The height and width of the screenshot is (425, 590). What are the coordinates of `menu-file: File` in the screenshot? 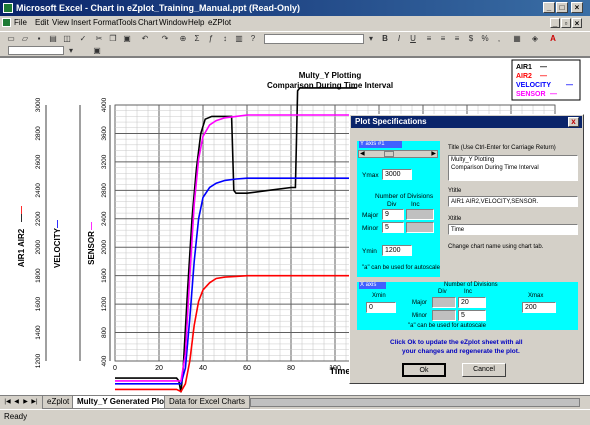 It's located at (20, 22).